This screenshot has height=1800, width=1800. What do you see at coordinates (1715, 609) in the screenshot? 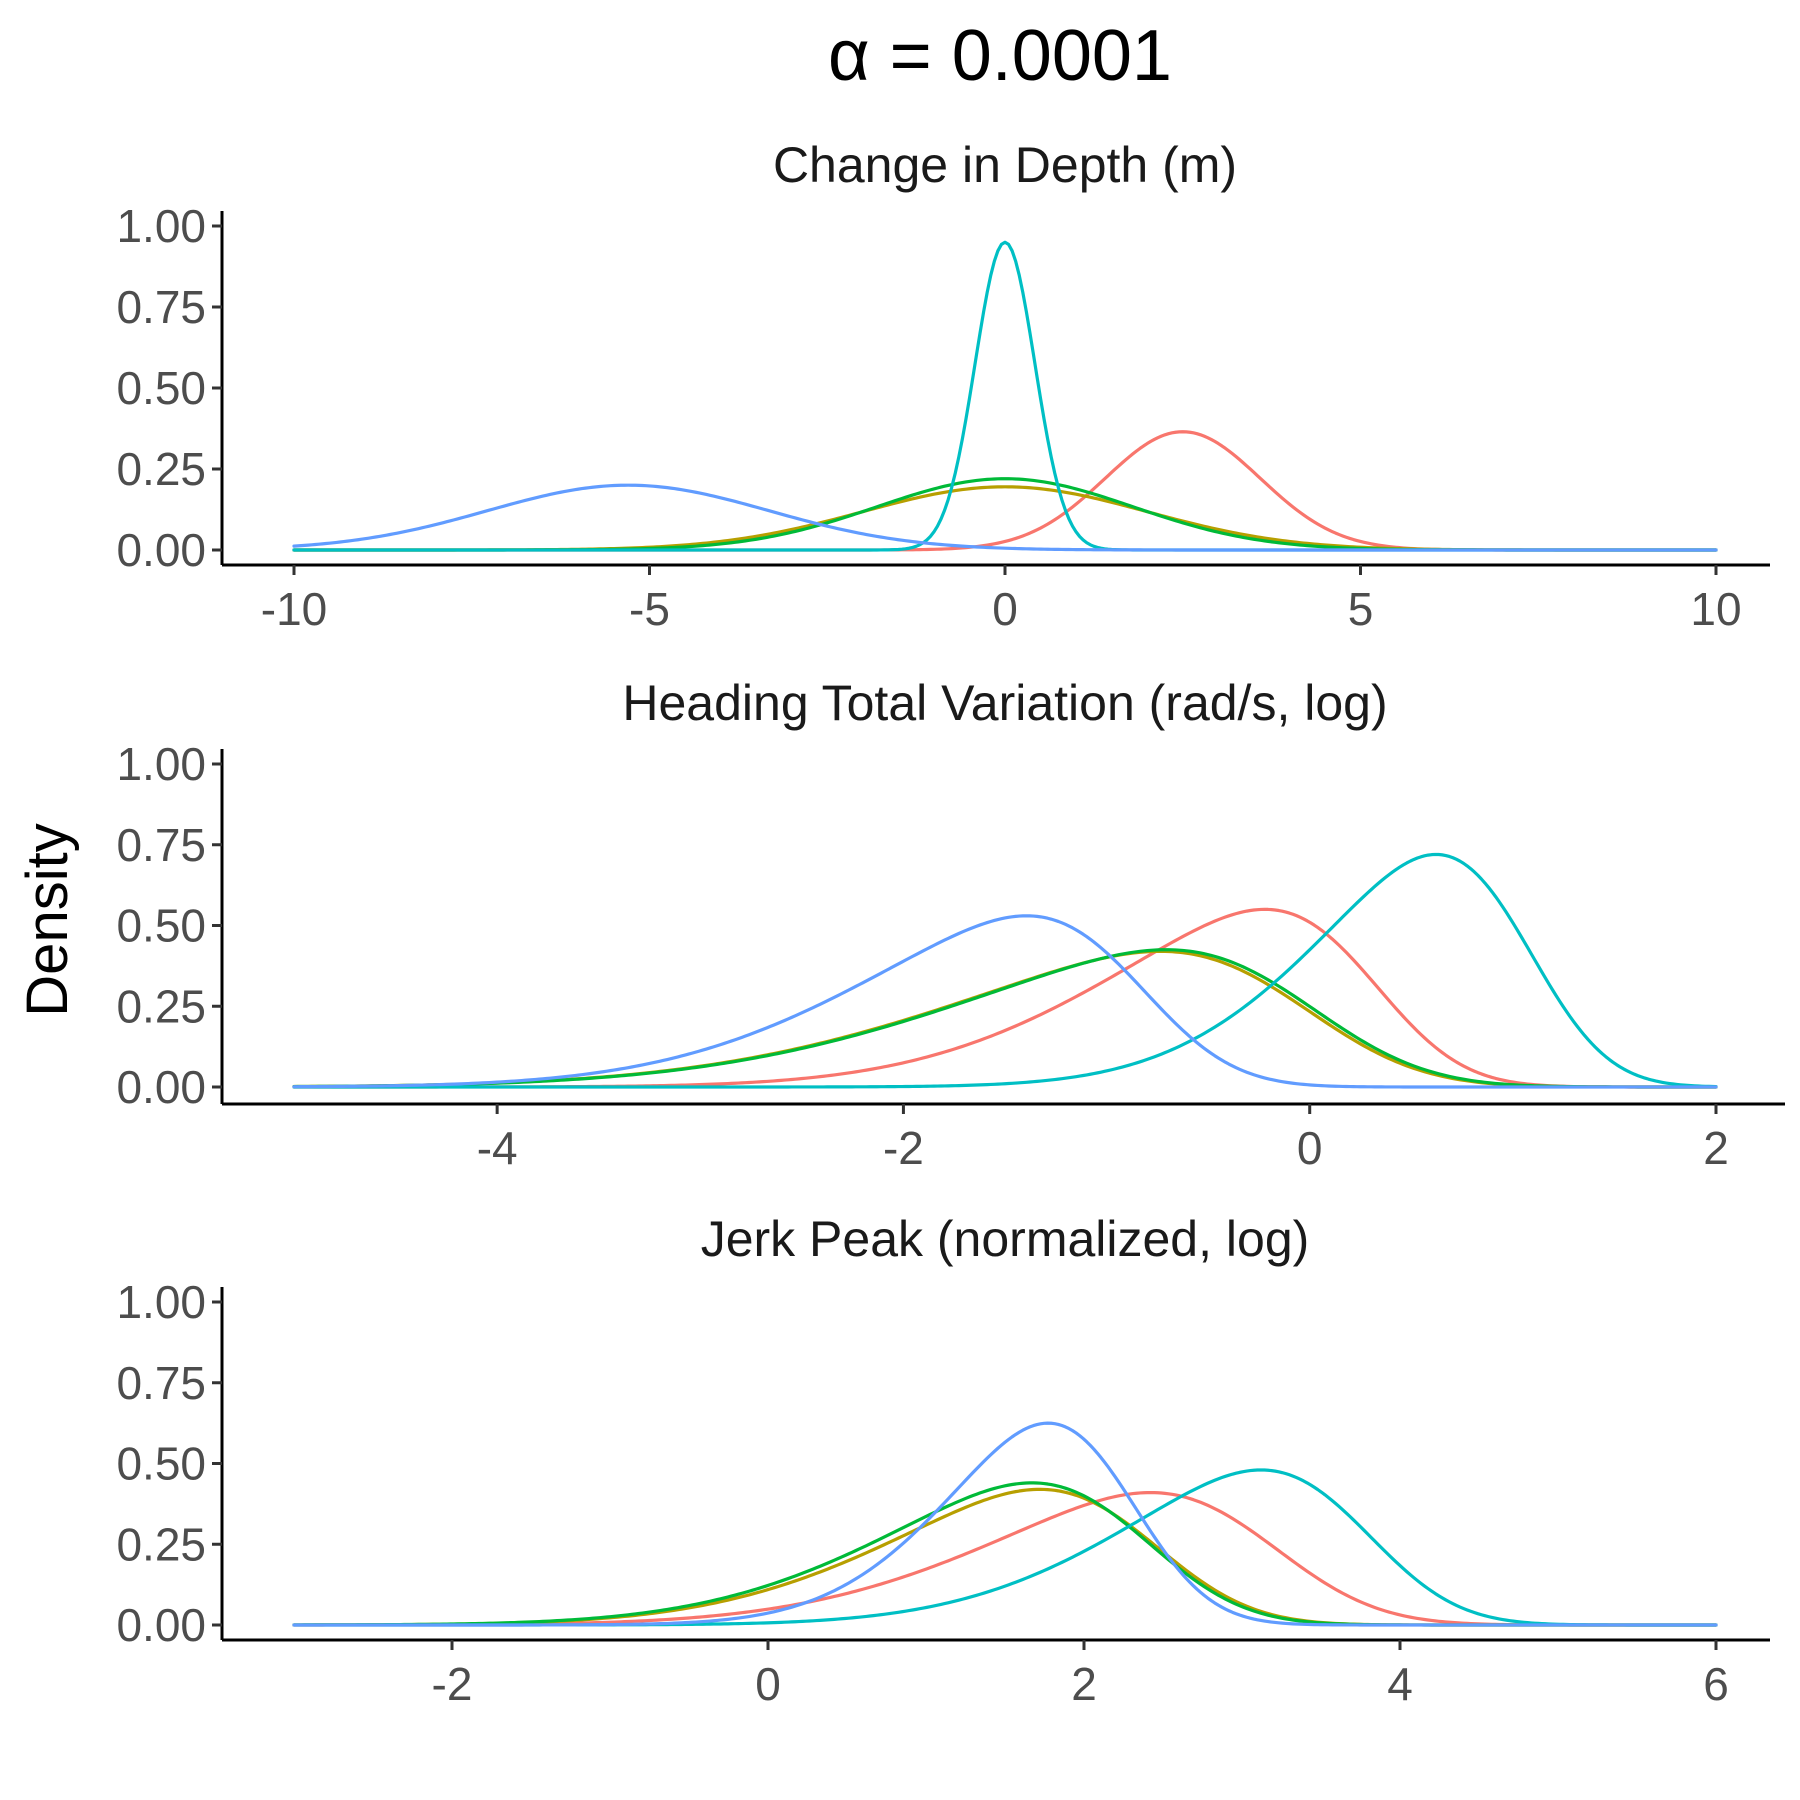
I see `x-tick-label: 10` at bounding box center [1715, 609].